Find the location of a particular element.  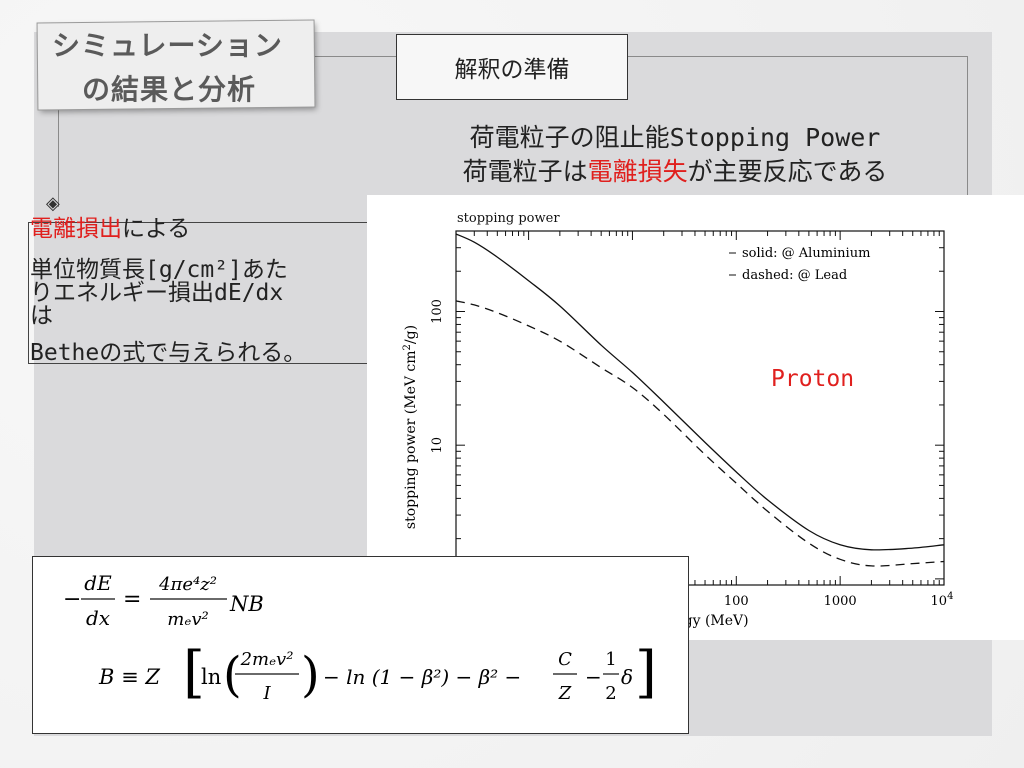

y-axis-label-end: /g) is located at coordinates (411, 334).